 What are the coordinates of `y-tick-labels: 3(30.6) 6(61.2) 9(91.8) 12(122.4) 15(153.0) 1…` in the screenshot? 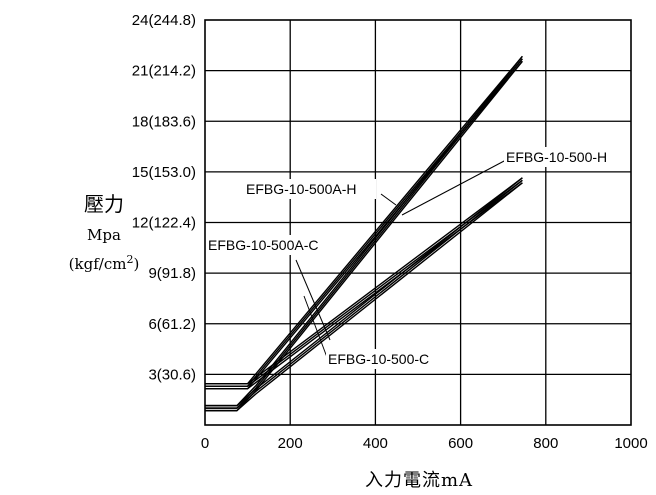 It's located at (164, 197).